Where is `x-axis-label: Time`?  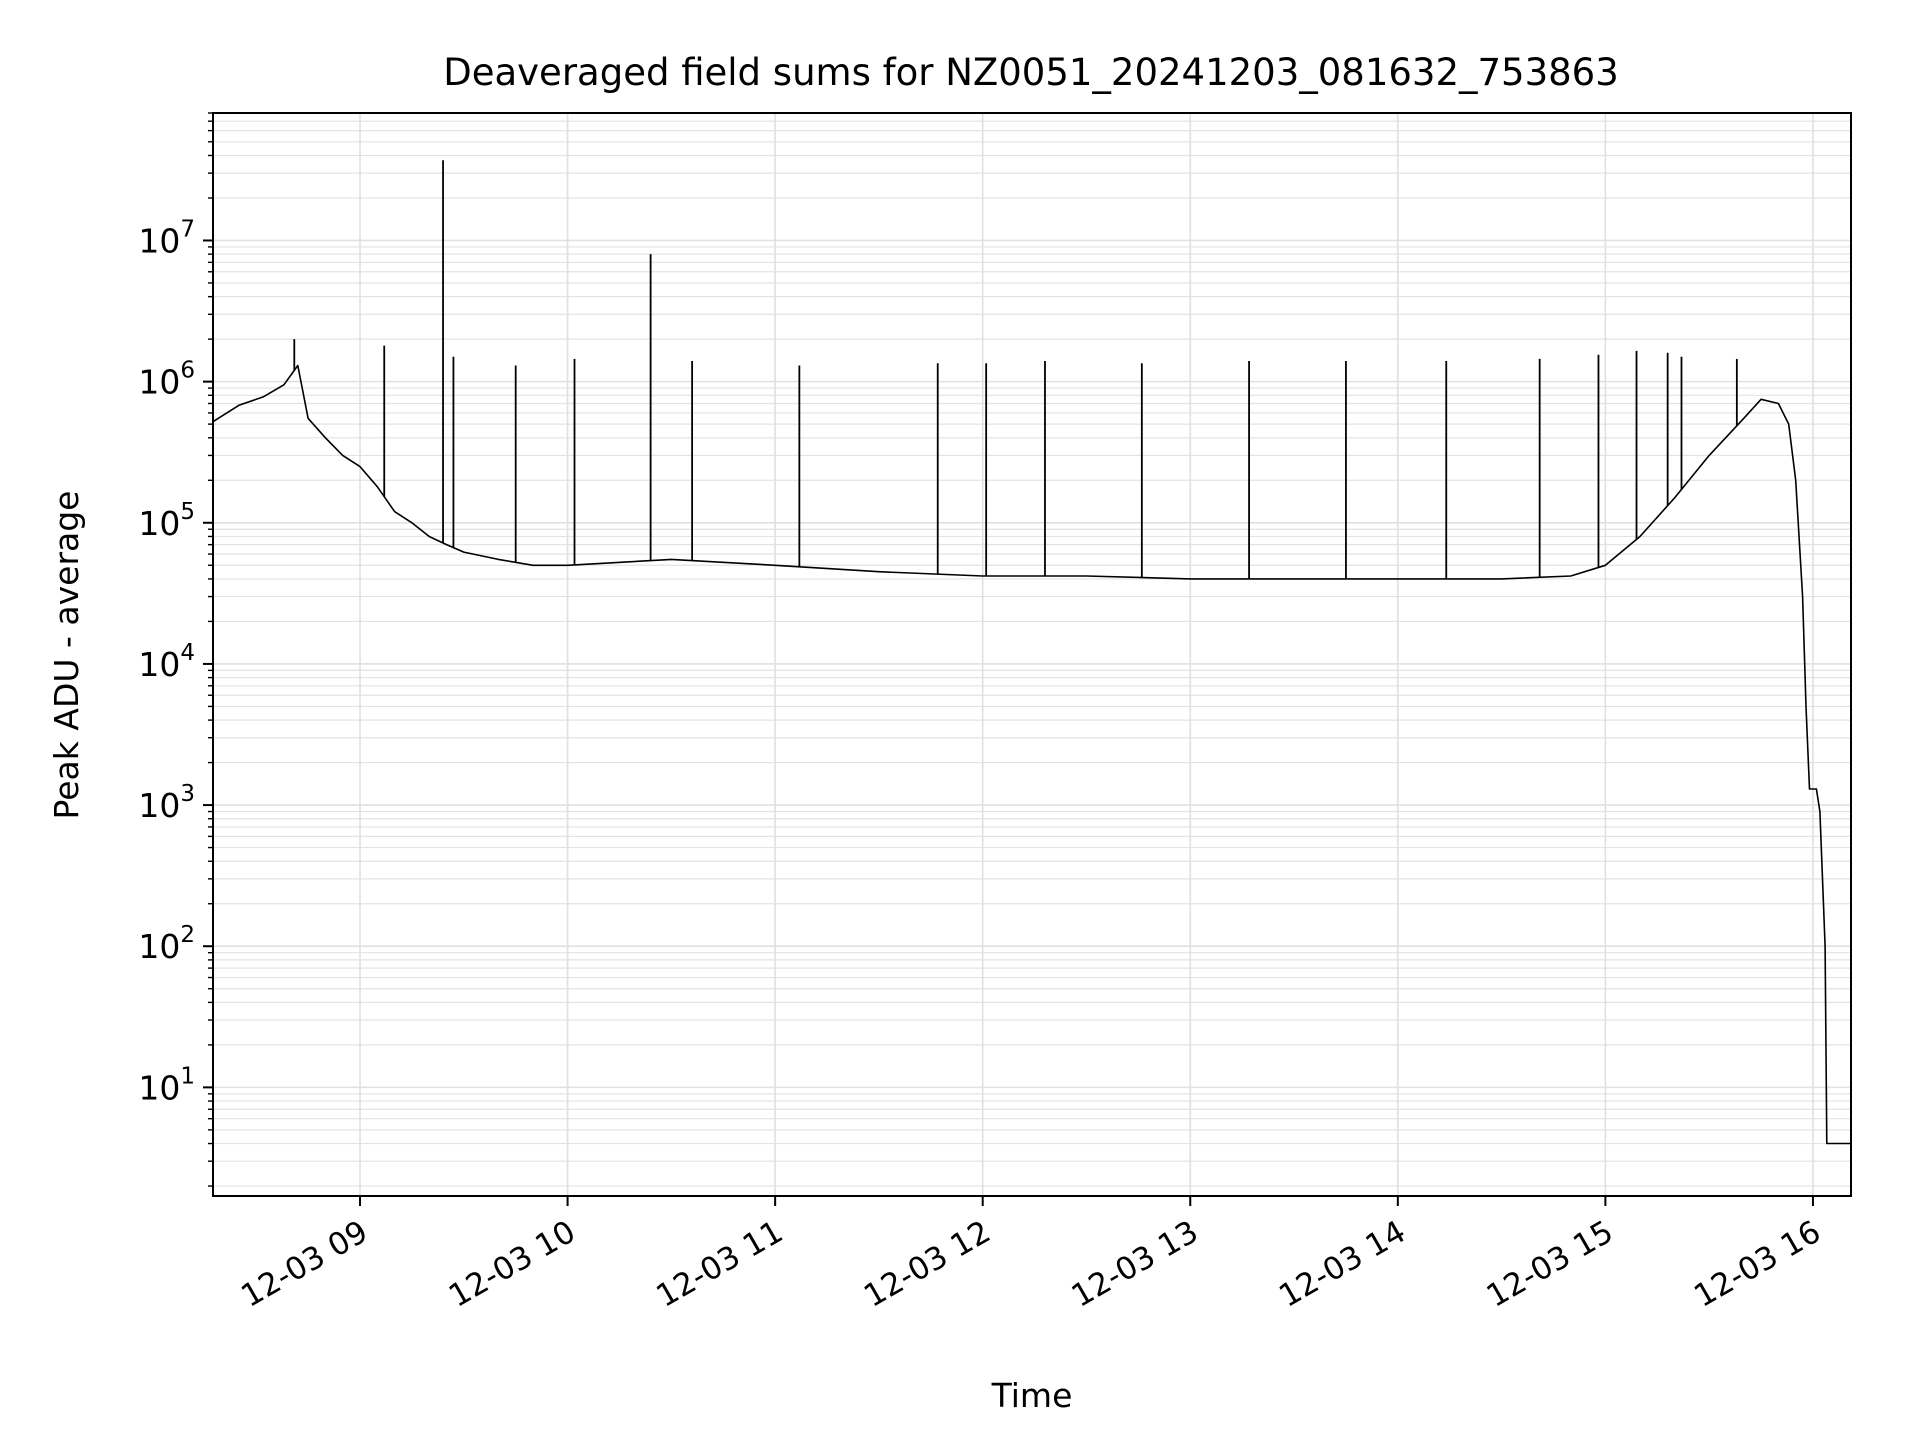
x-axis-label: Time is located at coordinates (1032, 1395).